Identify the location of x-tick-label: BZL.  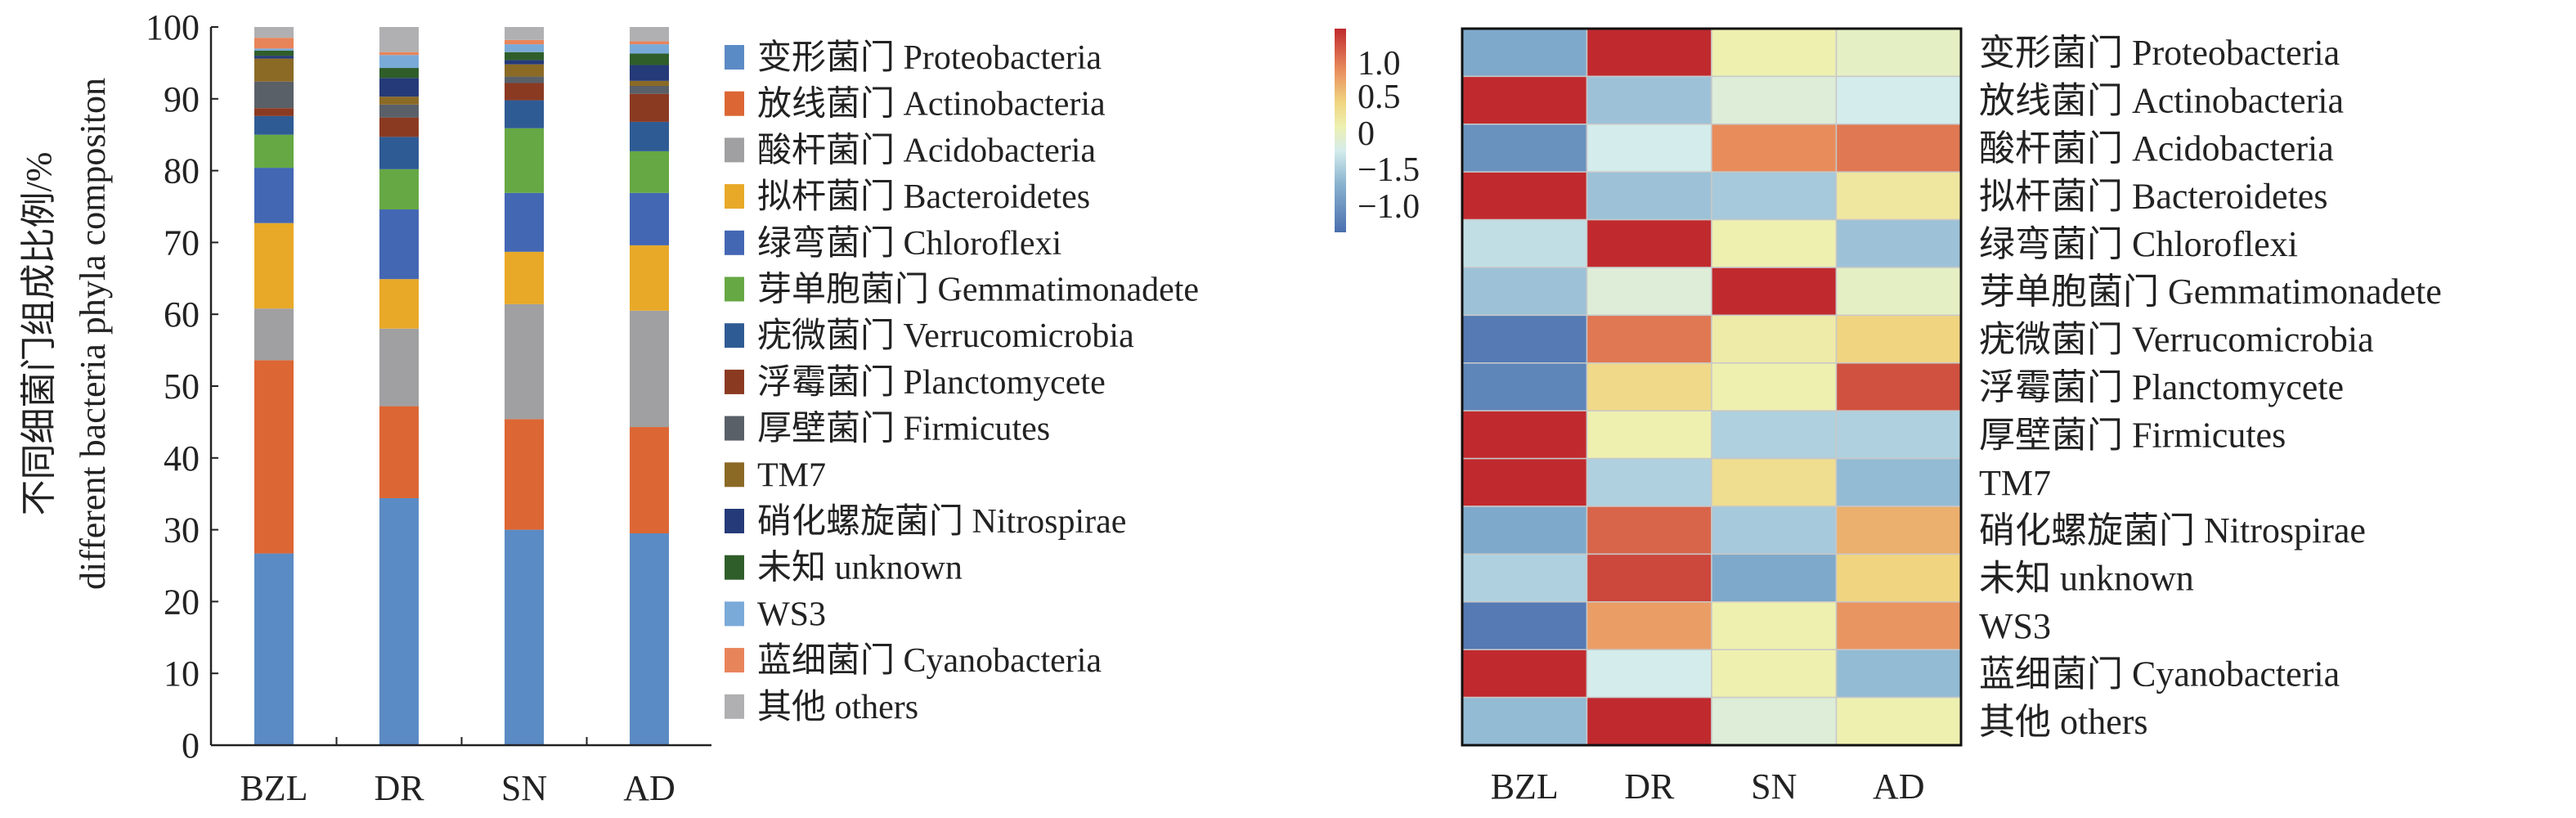
(273, 788).